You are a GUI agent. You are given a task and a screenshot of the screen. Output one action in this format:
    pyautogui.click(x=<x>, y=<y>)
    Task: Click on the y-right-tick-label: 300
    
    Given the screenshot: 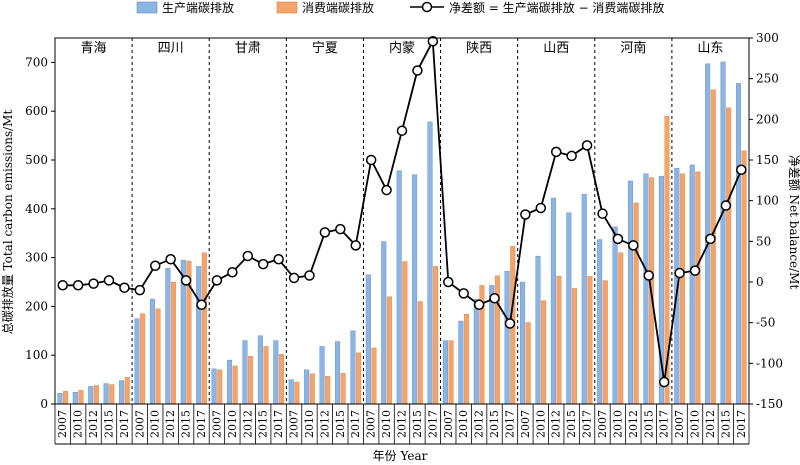 What is the action you would take?
    pyautogui.click(x=767, y=38)
    